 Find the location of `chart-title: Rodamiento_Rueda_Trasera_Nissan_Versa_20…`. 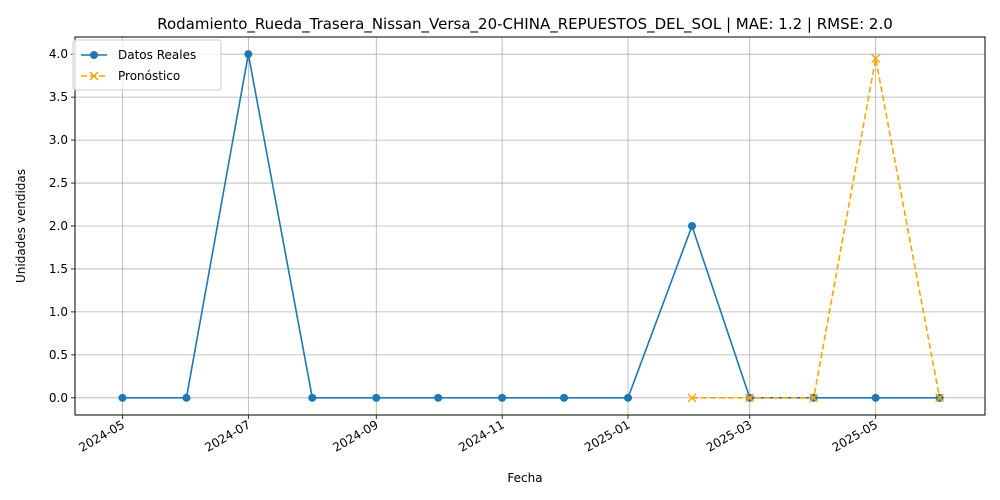

chart-title: Rodamiento_Rueda_Trasera_Nissan_Versa_20… is located at coordinates (525, 24).